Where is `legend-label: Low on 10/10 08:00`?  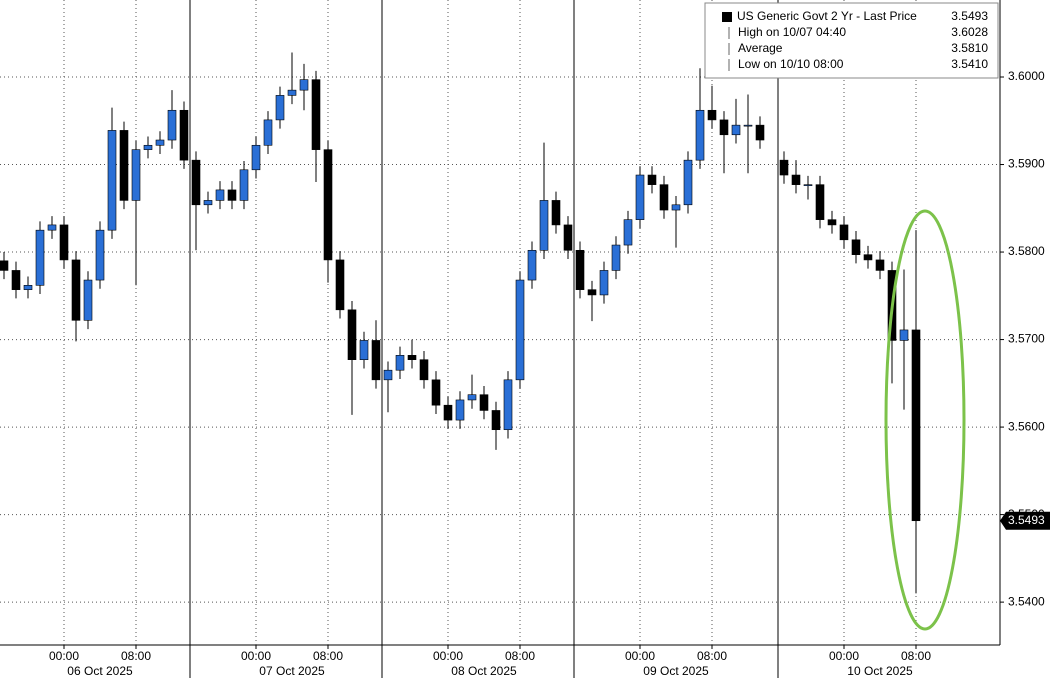
legend-label: Low on 10/10 08:00 is located at coordinates (791, 64).